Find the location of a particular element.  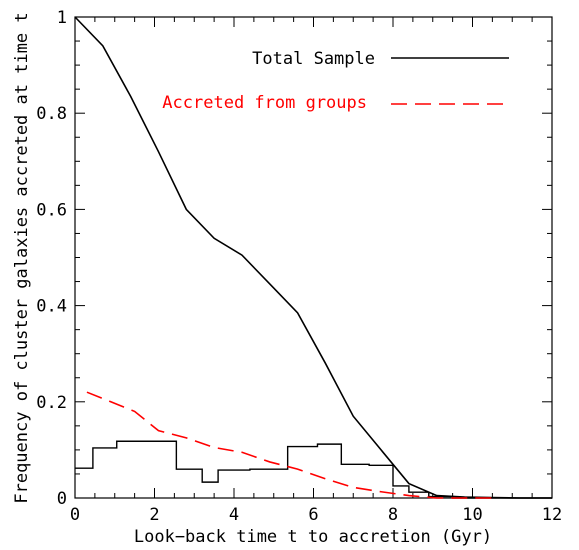

legend-label-accreted-from-groups: Accreted from groups is located at coordinates (264, 103).